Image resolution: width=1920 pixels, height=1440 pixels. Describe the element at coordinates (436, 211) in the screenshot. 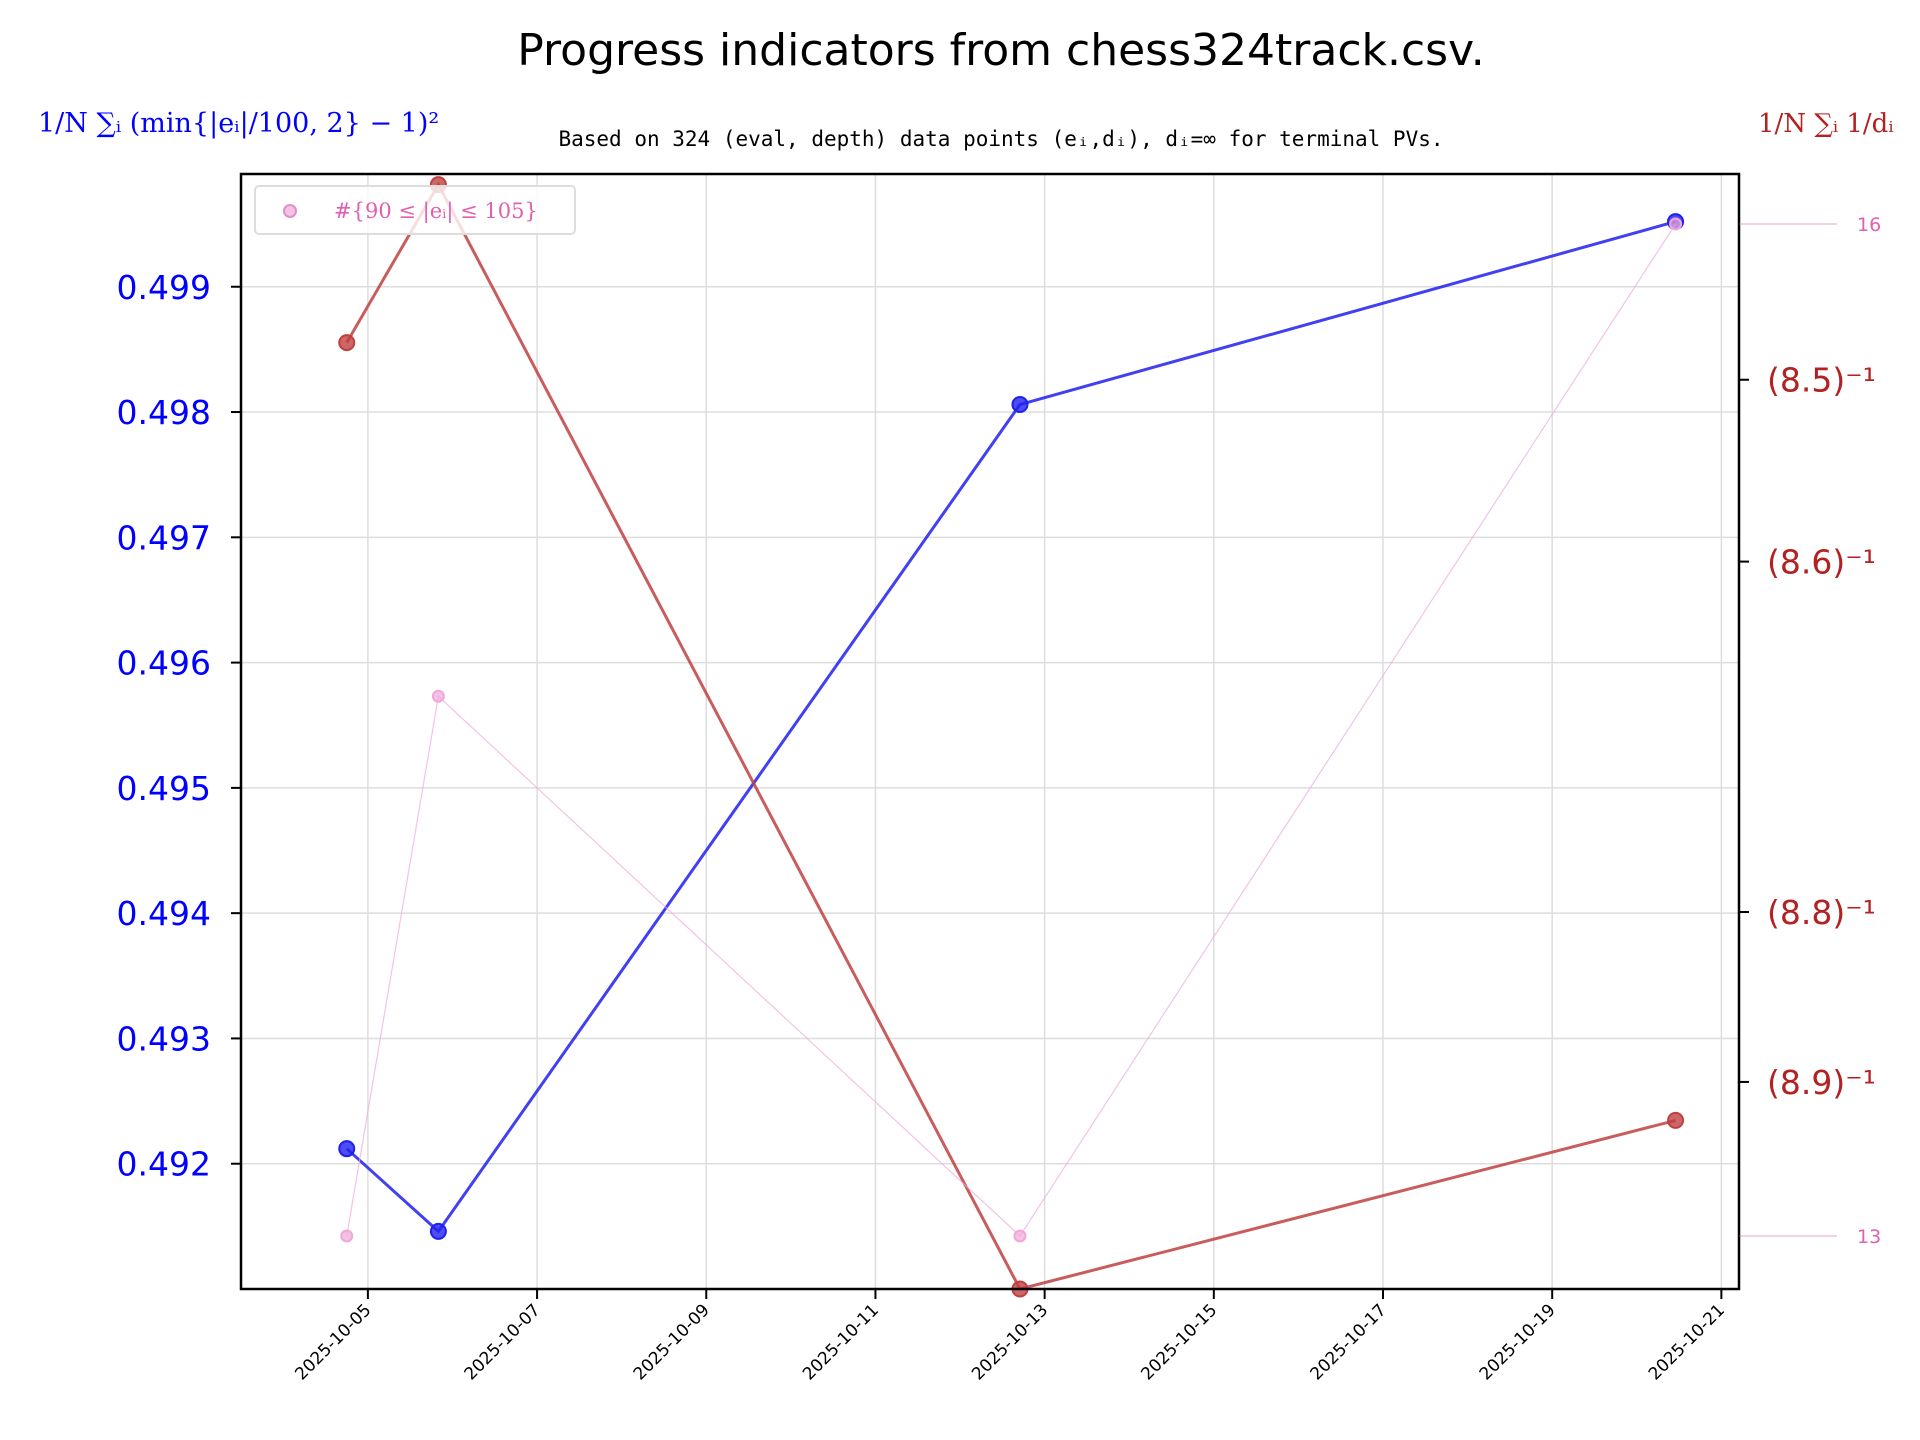

I see `legend-entry: #{90 ≤ |eᵢ| ≤ 105}` at that location.